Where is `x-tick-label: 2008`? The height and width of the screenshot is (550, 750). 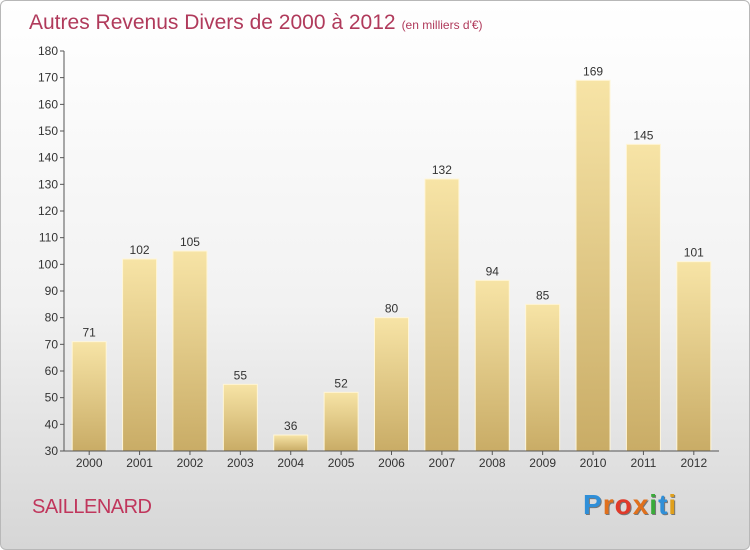 x-tick-label: 2008 is located at coordinates (492, 463).